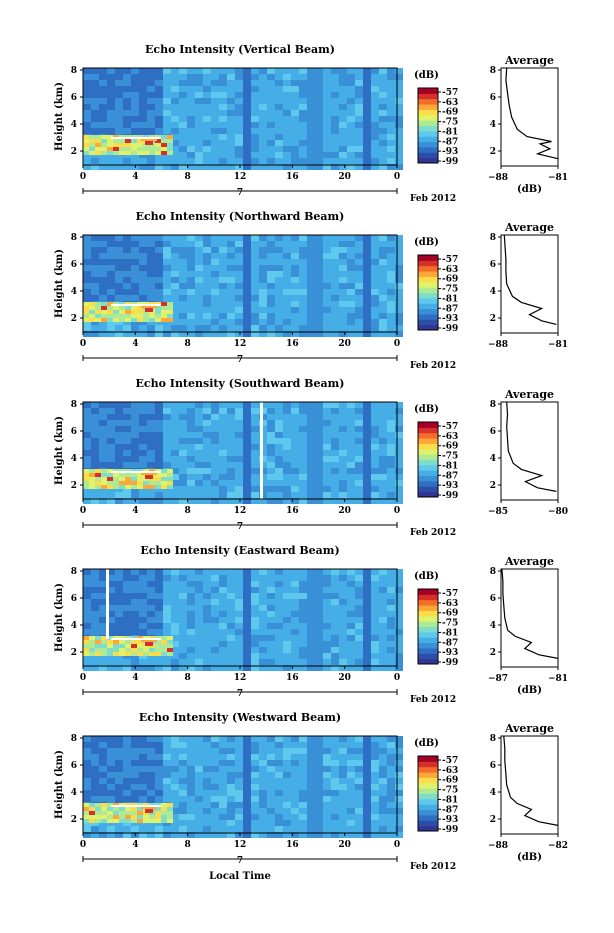  I want to click on panel-title: Echo Intensity (Northward Beam), so click(240, 216).